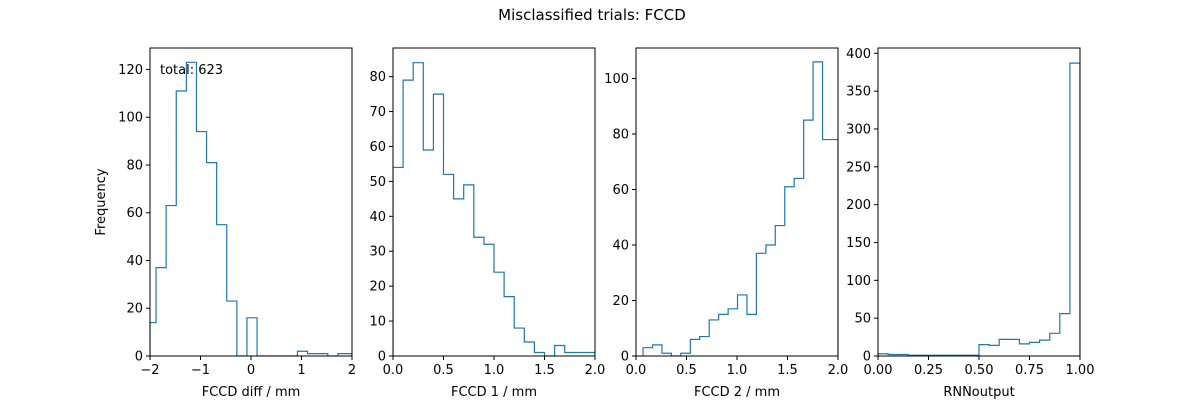  I want to click on x-axis-label: FCCD 1 / mm, so click(494, 392).